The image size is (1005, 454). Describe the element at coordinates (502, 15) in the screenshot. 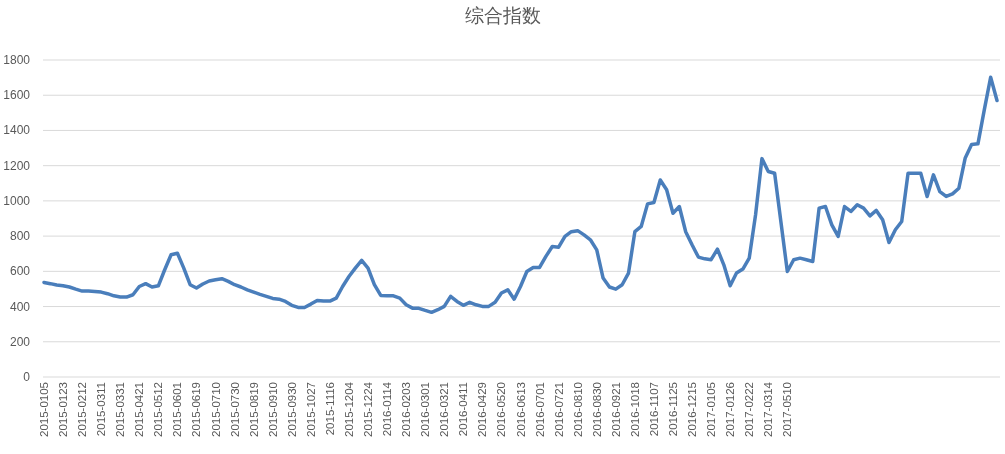

I see `chart-title: 综合指数` at that location.